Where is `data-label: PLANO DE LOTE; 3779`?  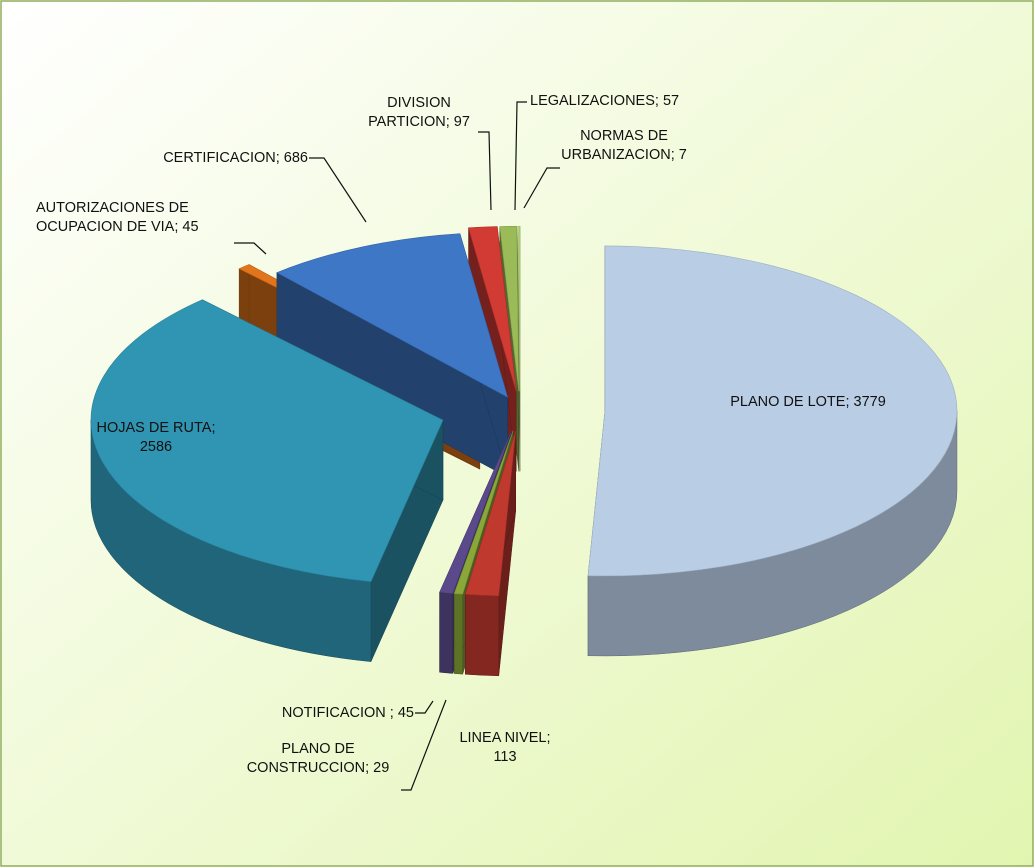 data-label: PLANO DE LOTE; 3779 is located at coordinates (808, 402).